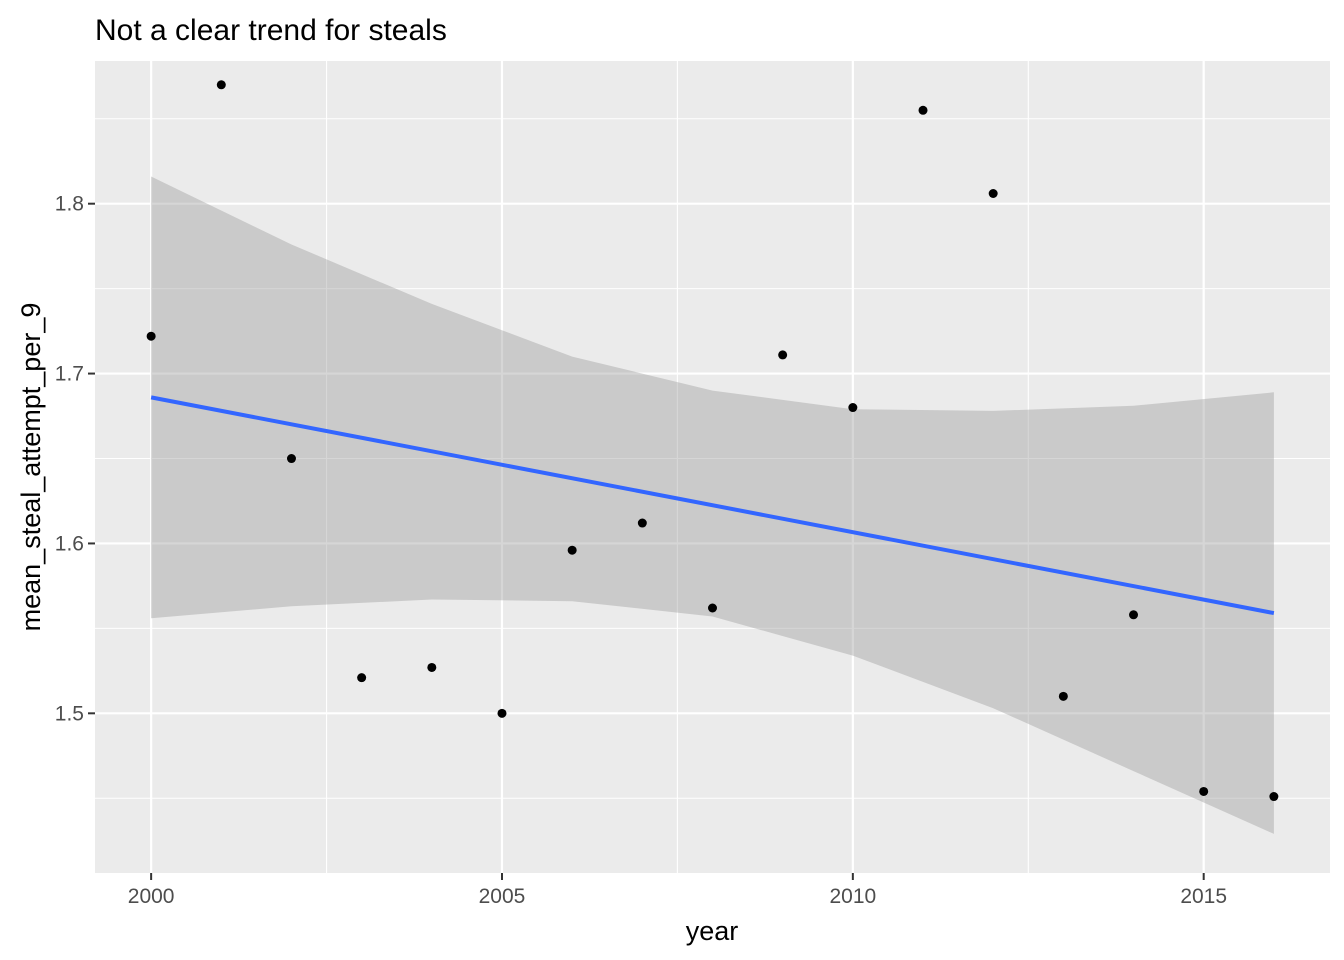  What do you see at coordinates (271, 30) in the screenshot?
I see `chart-title: Not a clear trend for steals` at bounding box center [271, 30].